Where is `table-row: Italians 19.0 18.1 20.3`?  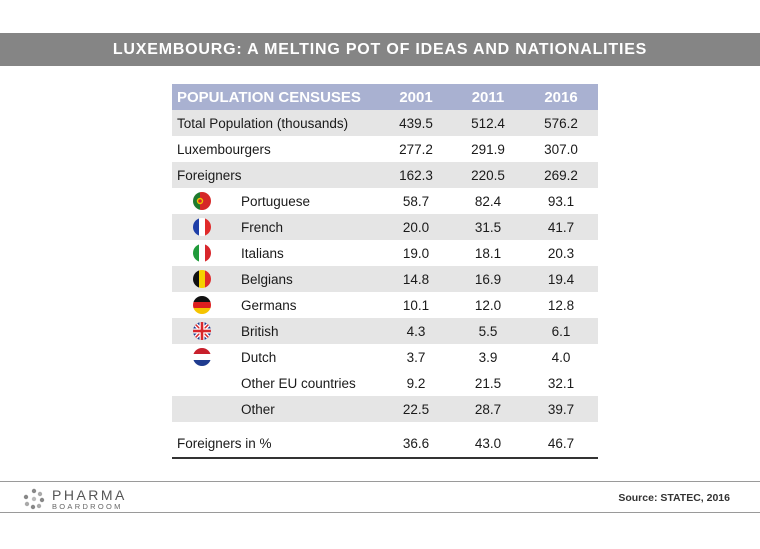 table-row: Italians 19.0 18.1 20.3 is located at coordinates (385, 253).